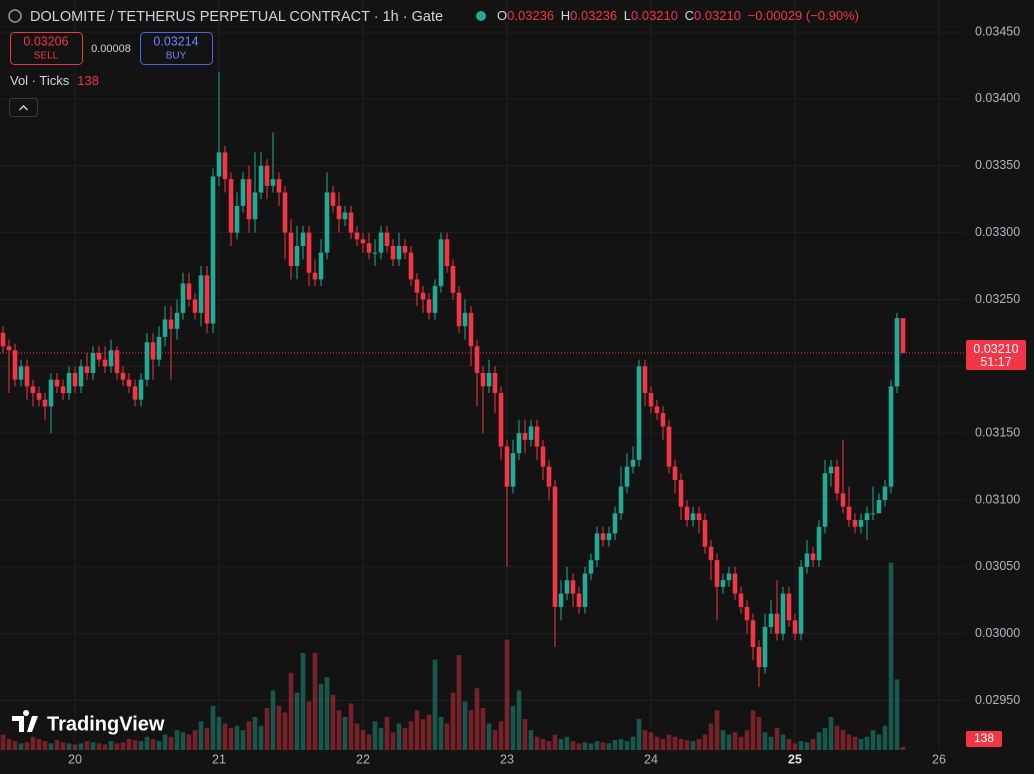  What do you see at coordinates (106, 724) in the screenshot?
I see `brand-name: TradingView` at bounding box center [106, 724].